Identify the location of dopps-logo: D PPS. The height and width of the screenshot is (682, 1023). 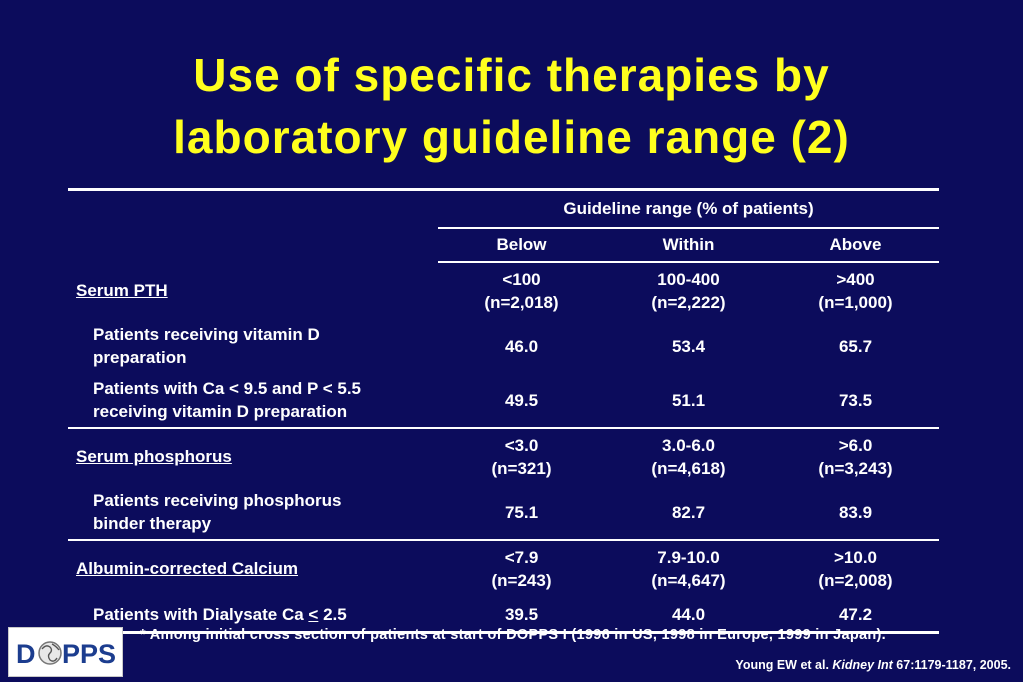
(65, 652).